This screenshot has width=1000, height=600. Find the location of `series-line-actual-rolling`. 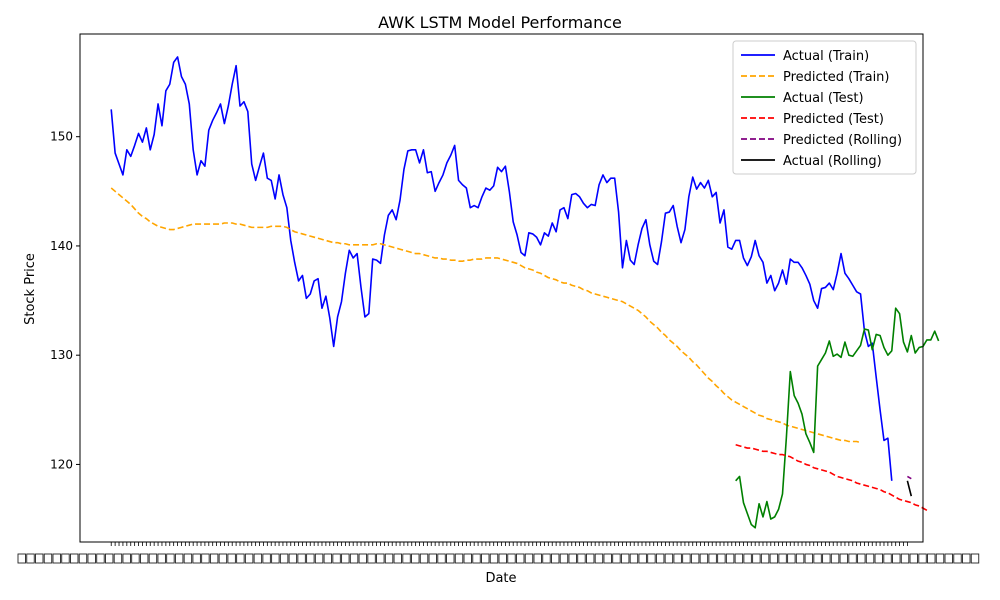

series-line-actual-rolling is located at coordinates (909, 488).